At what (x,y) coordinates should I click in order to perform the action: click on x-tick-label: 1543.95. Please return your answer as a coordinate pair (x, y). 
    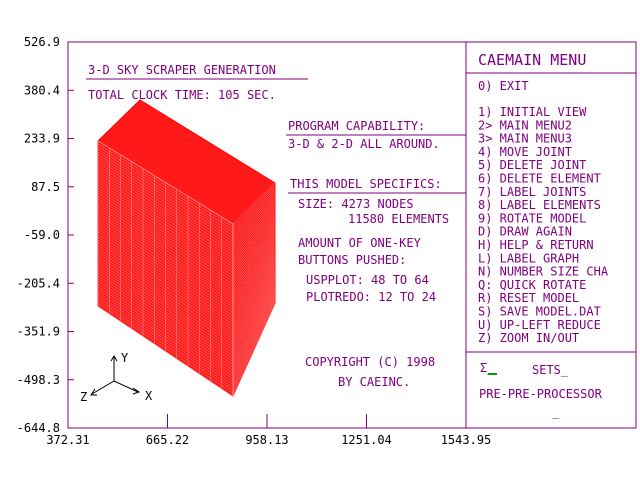
    Looking at the image, I should click on (466, 440).